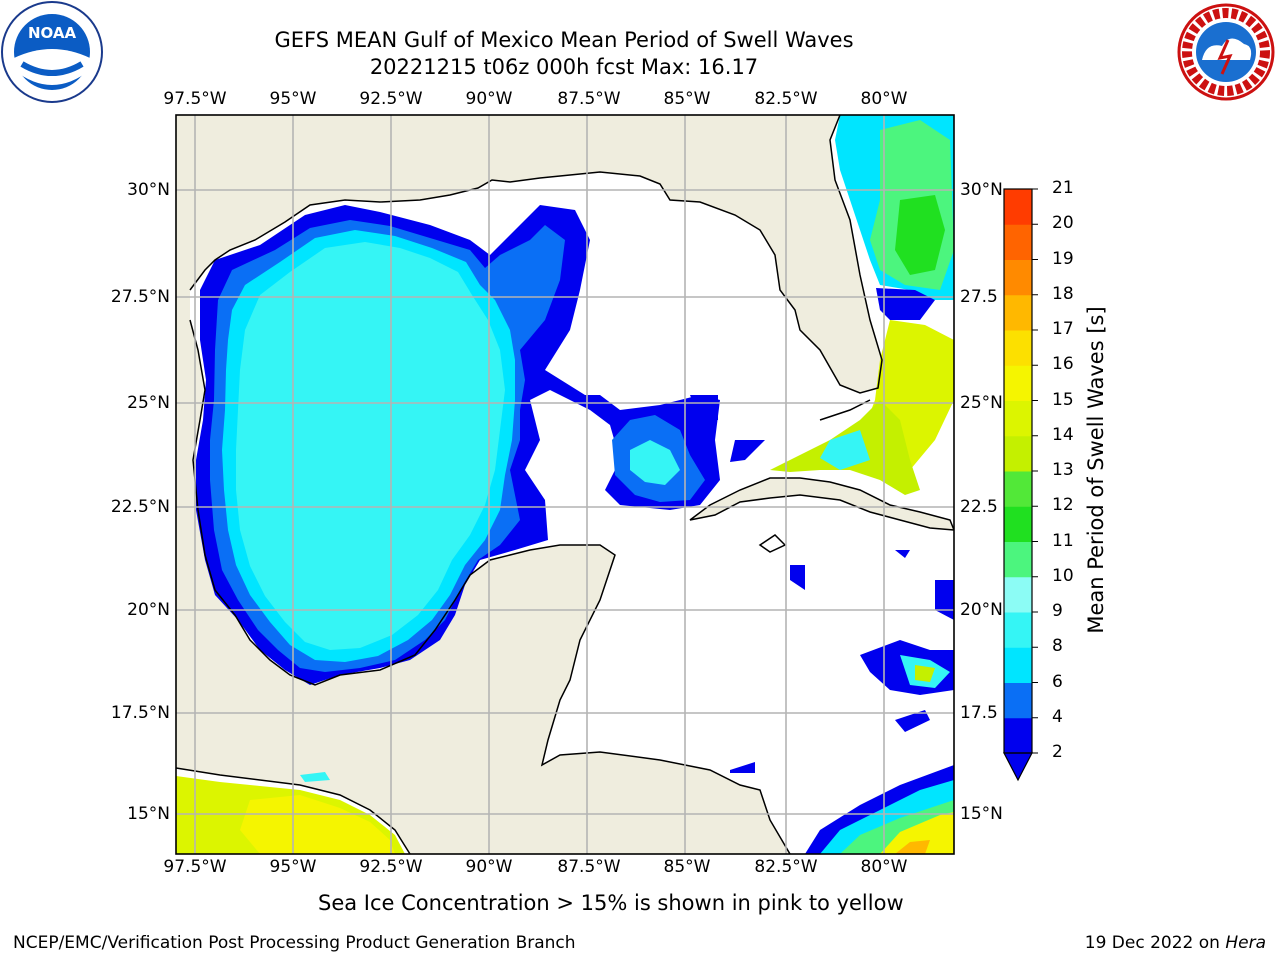  Describe the element at coordinates (391, 867) in the screenshot. I see `lon-label-bottom: 92.5°W` at that location.